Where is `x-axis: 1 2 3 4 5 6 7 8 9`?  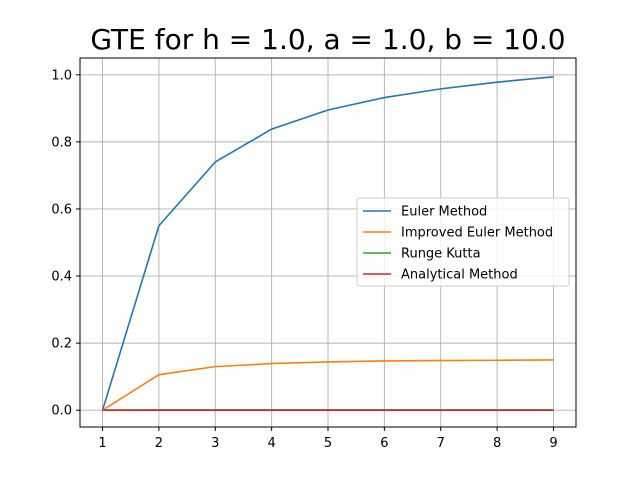 x-axis: 1 2 3 4 5 6 7 8 9 is located at coordinates (328, 439).